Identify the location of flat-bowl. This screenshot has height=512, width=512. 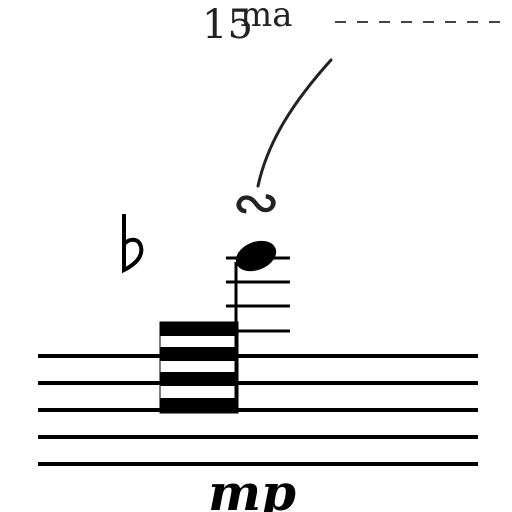
(133, 255).